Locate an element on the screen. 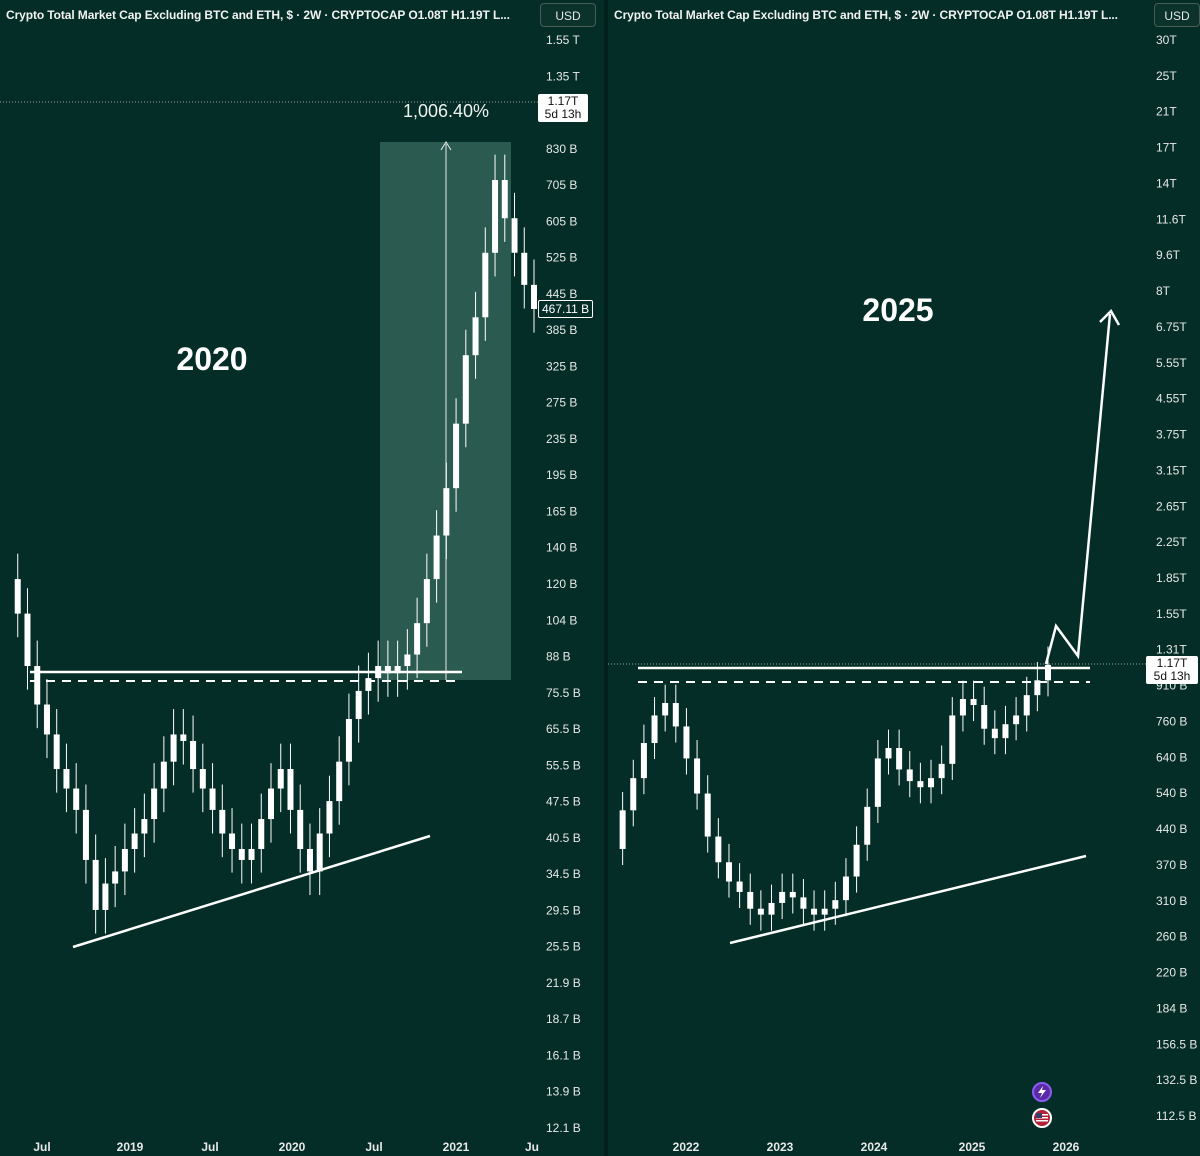 Image resolution: width=1200 pixels, height=1156 pixels. y-tick-label: 8T is located at coordinates (1163, 291).